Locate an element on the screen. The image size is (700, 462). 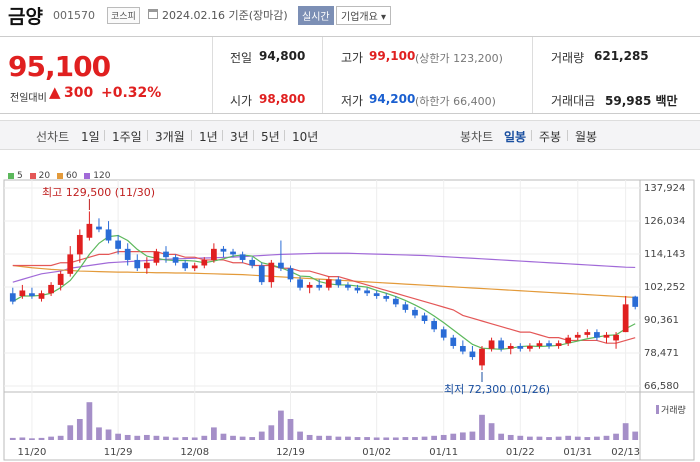
ma-legend: 5 20 60 120 is located at coordinates (61, 176).